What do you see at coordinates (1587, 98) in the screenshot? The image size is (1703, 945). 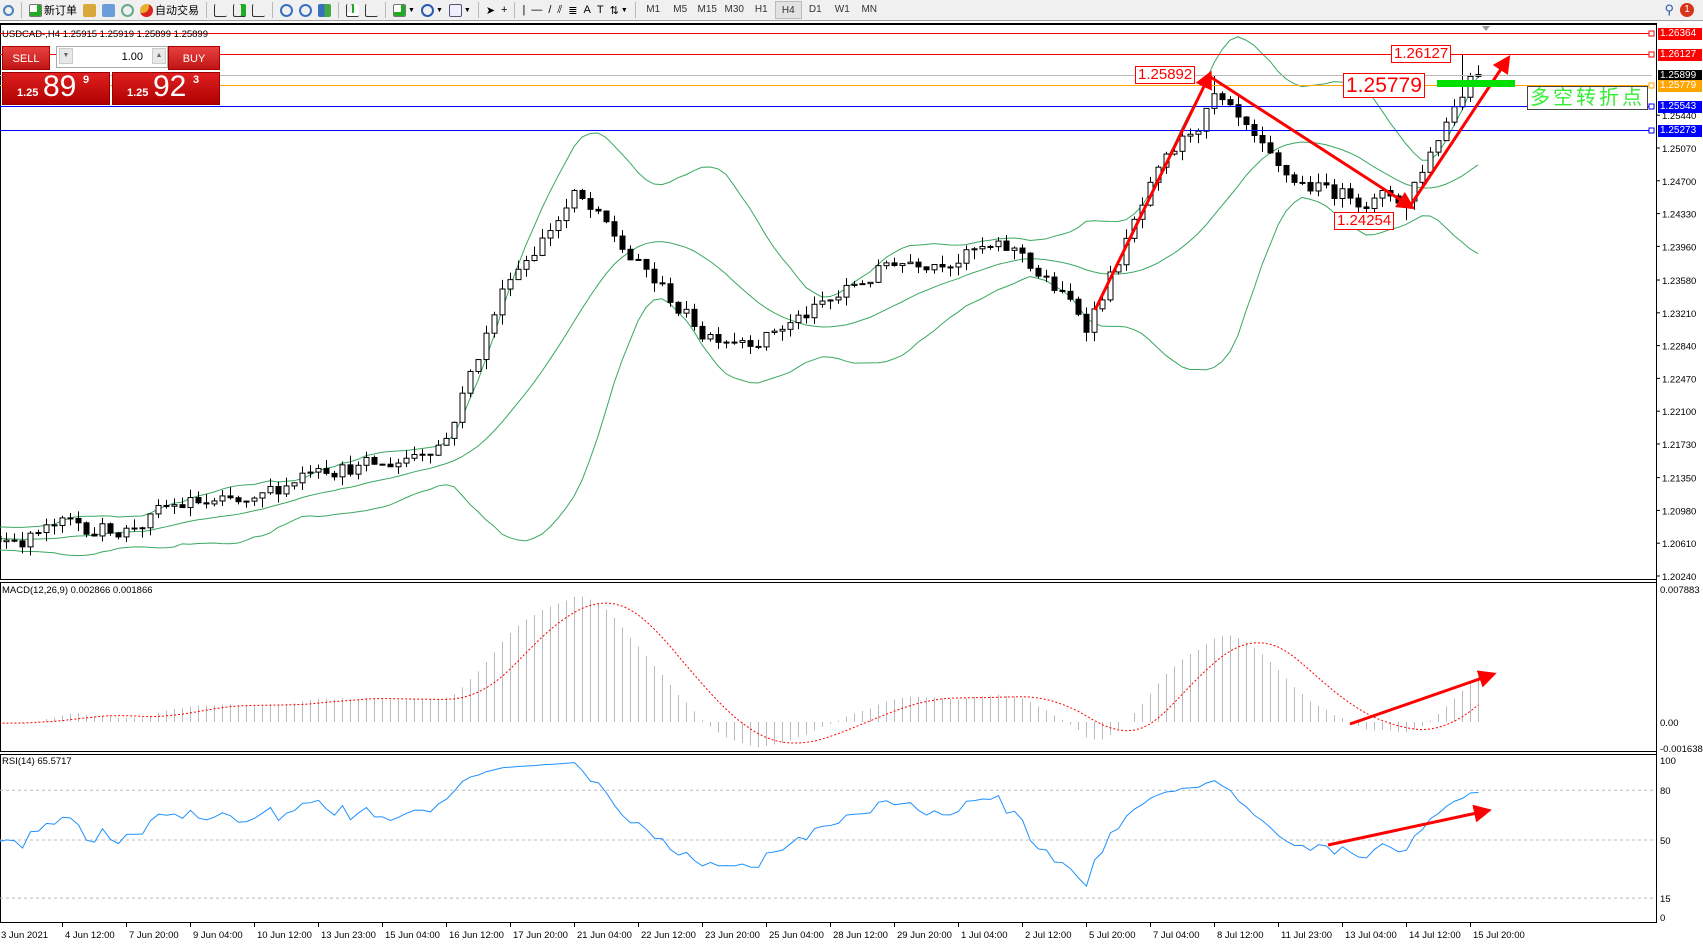 I see `pivot-text-label: 多空转折点` at bounding box center [1587, 98].